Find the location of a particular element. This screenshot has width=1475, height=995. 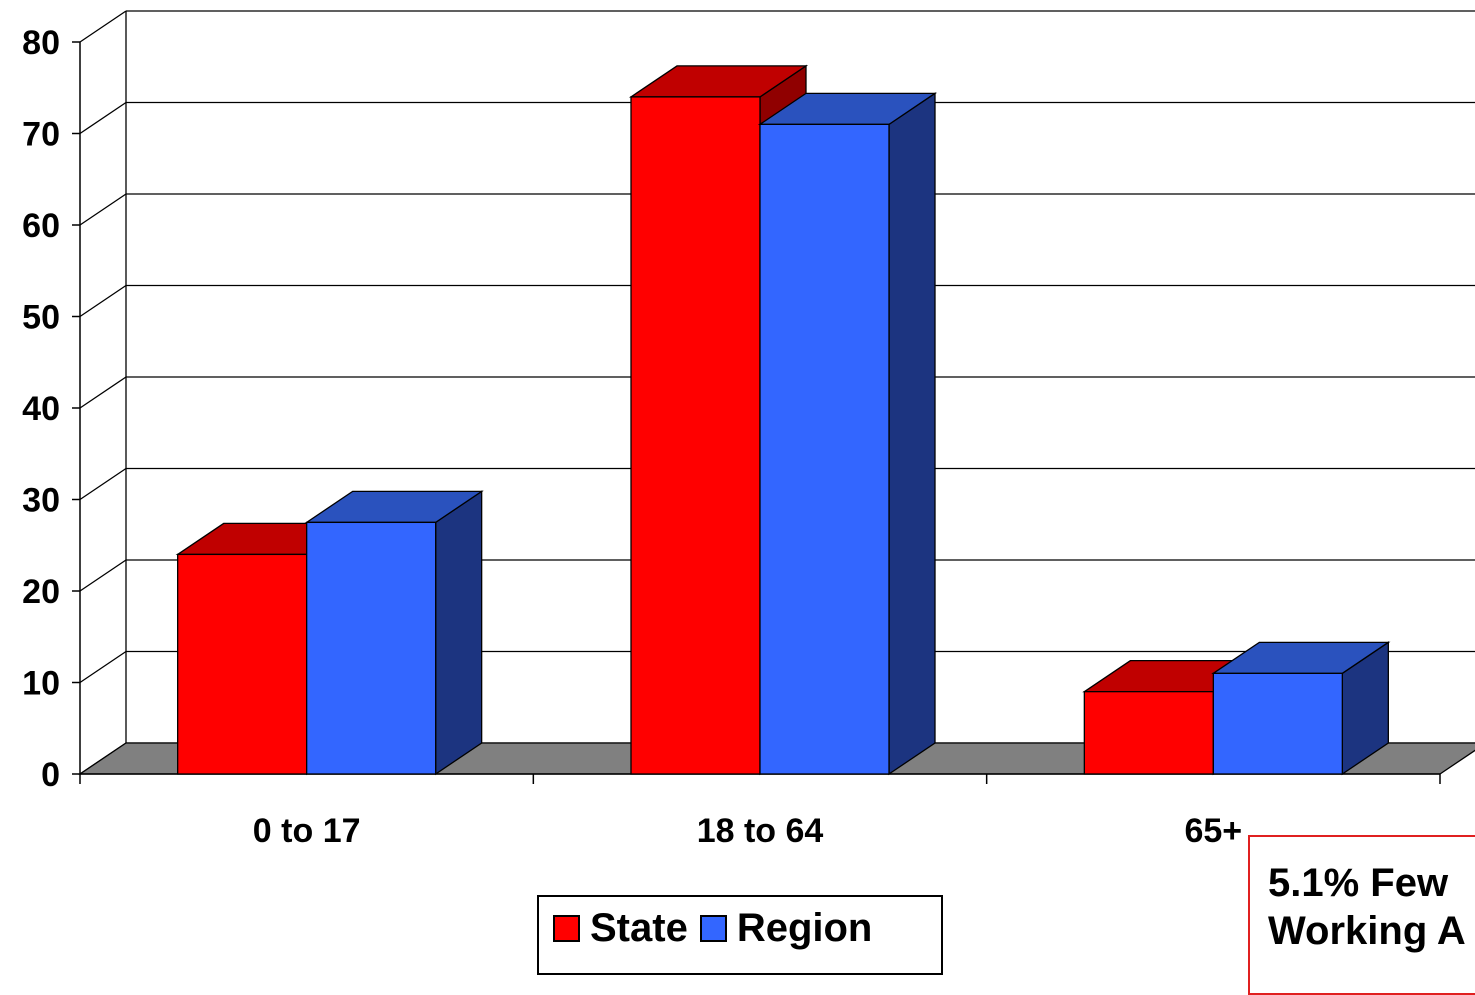

y-tick-label: 20 is located at coordinates (41, 592).